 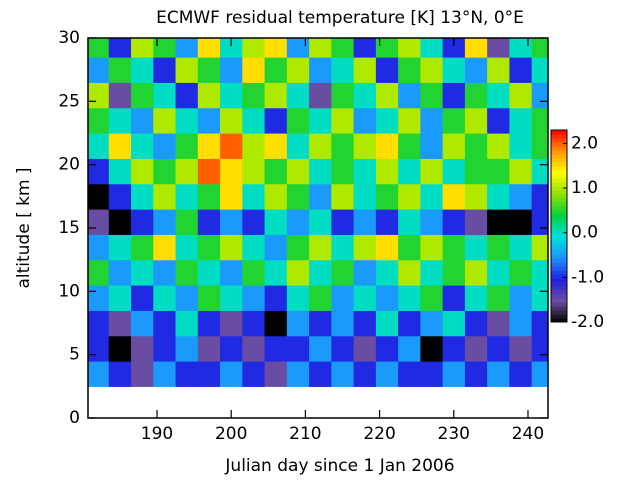 I want to click on y-tick-label: 30, so click(x=69, y=38).